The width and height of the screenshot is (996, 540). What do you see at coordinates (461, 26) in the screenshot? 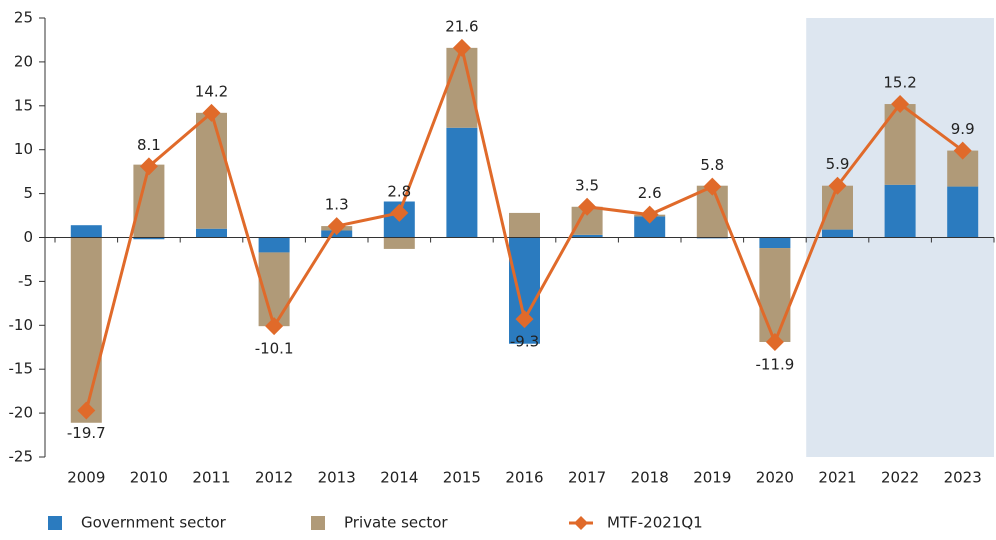
I see `data-label: 21.6` at bounding box center [461, 26].